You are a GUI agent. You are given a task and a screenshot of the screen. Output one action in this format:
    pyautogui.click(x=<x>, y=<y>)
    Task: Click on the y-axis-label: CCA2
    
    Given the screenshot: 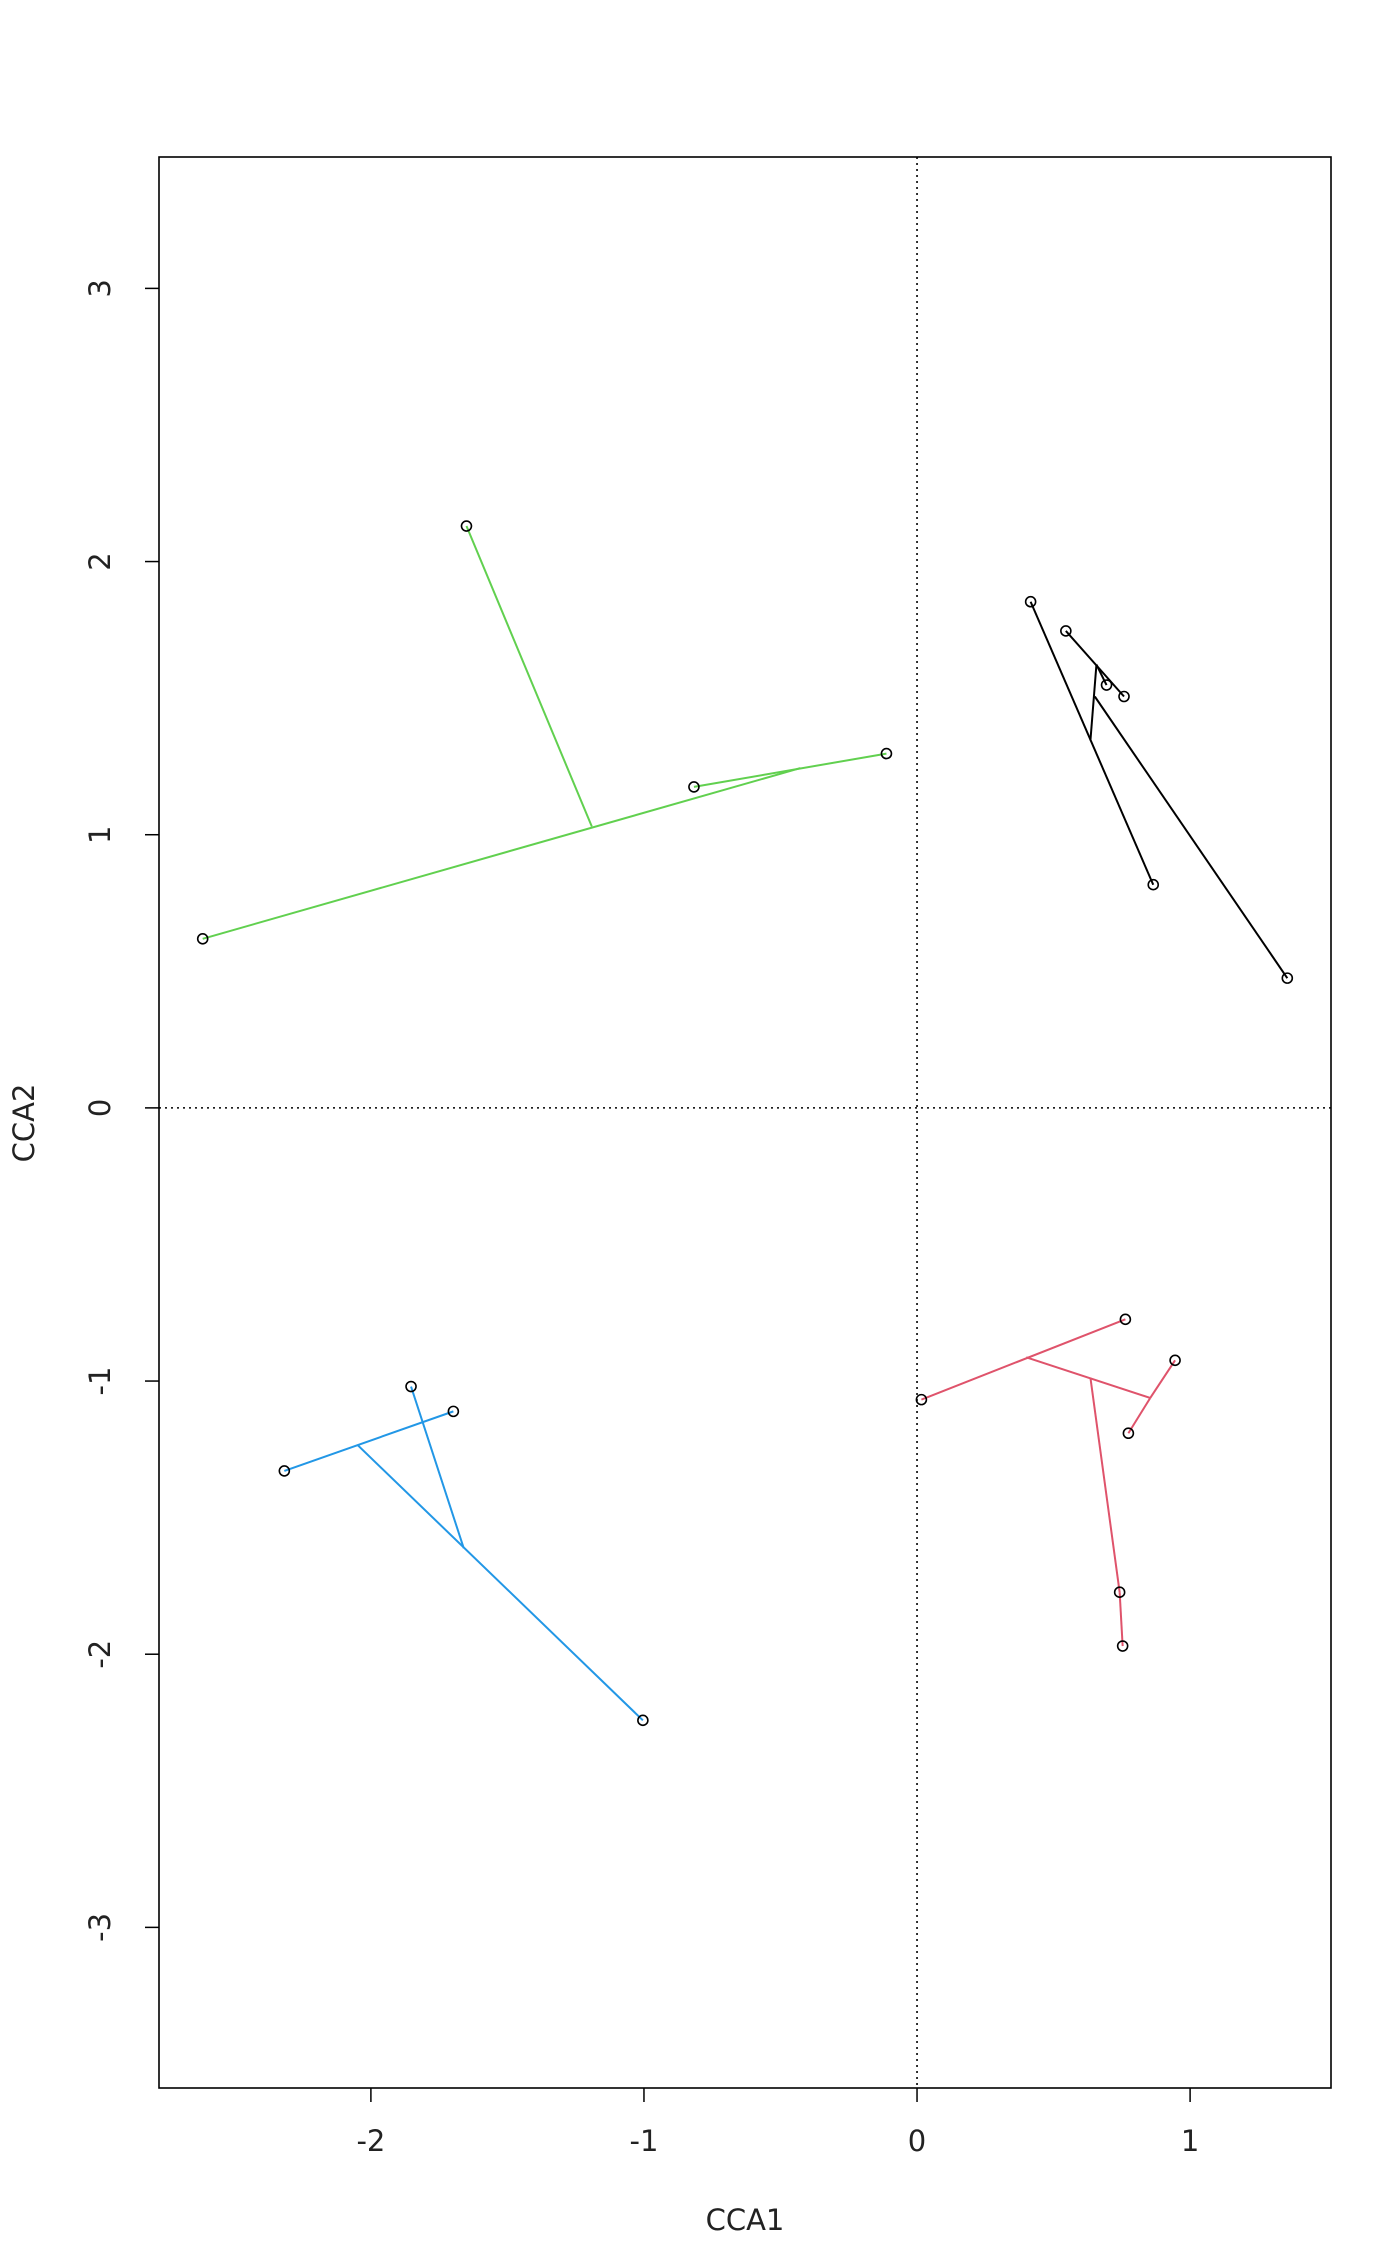 What is the action you would take?
    pyautogui.click(x=24, y=1123)
    